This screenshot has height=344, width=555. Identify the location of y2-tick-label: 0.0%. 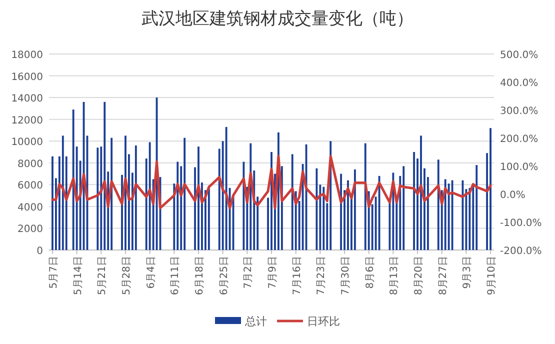
(513, 195).